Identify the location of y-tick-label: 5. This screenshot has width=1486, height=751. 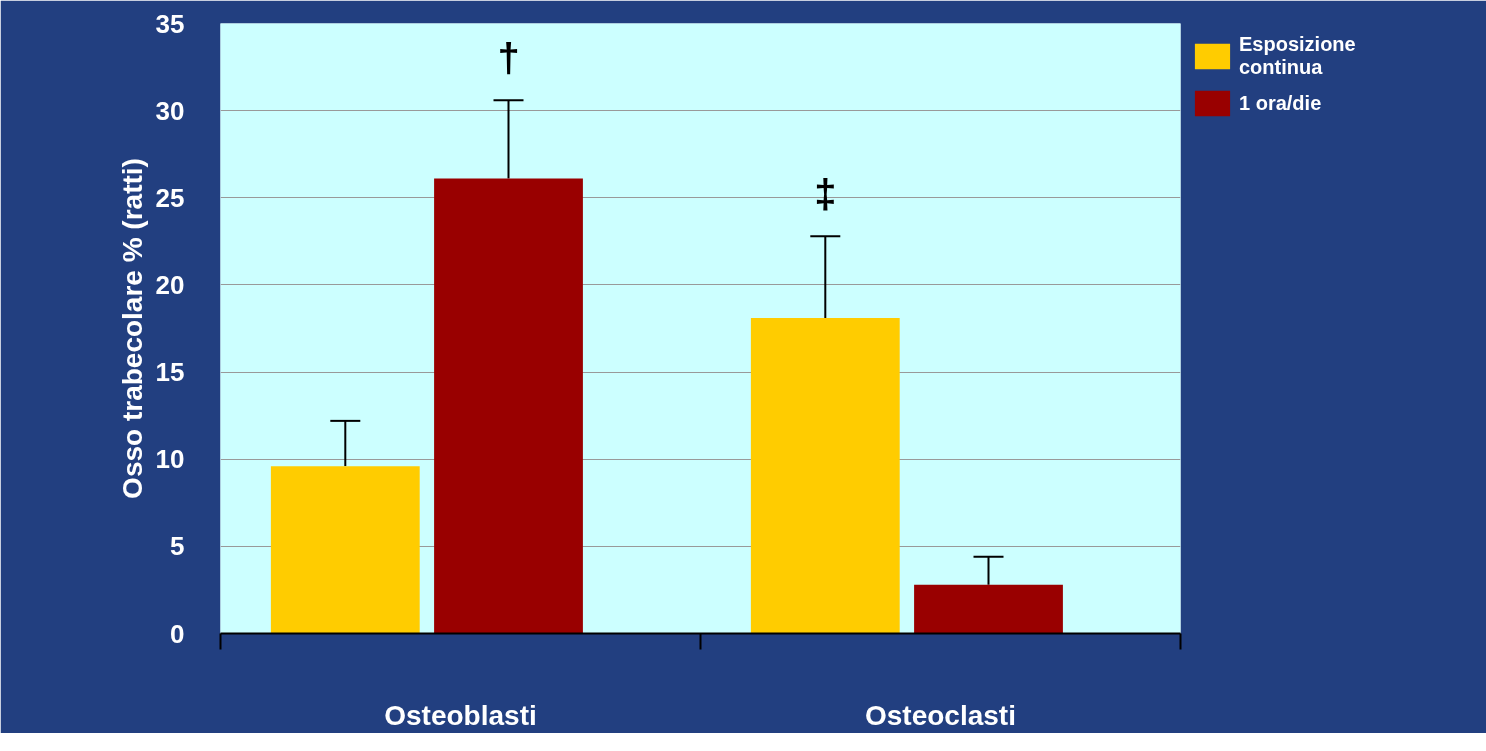
(177, 546).